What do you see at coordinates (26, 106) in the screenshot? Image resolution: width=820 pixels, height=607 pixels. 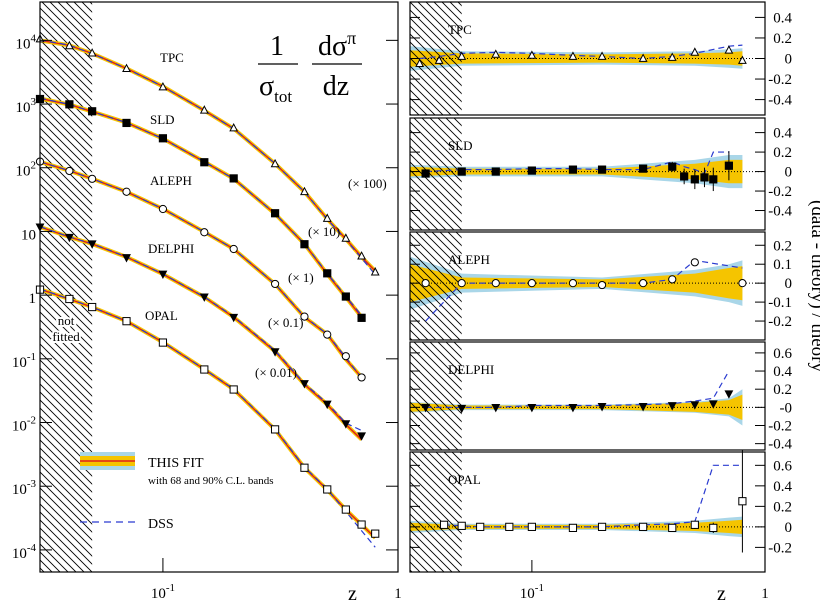 I see `y-tick-label: 10³` at bounding box center [26, 106].